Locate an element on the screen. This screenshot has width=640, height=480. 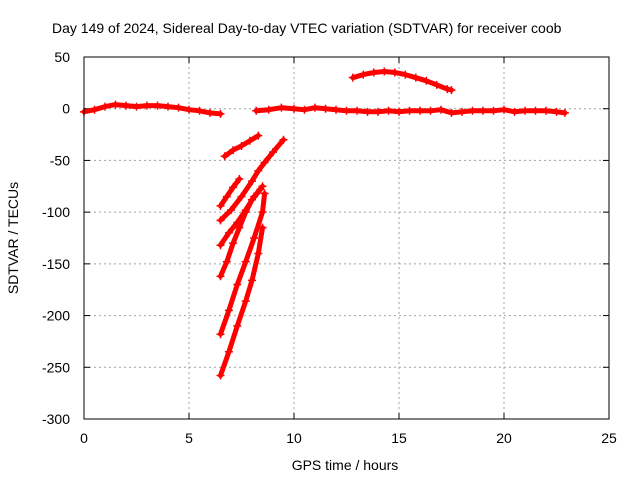
y-tick-label: -200 is located at coordinates (56, 316).